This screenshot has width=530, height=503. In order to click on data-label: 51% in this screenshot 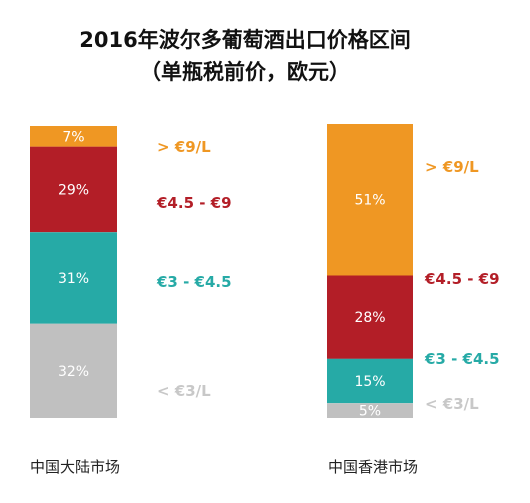, I will do `click(369, 201)`.